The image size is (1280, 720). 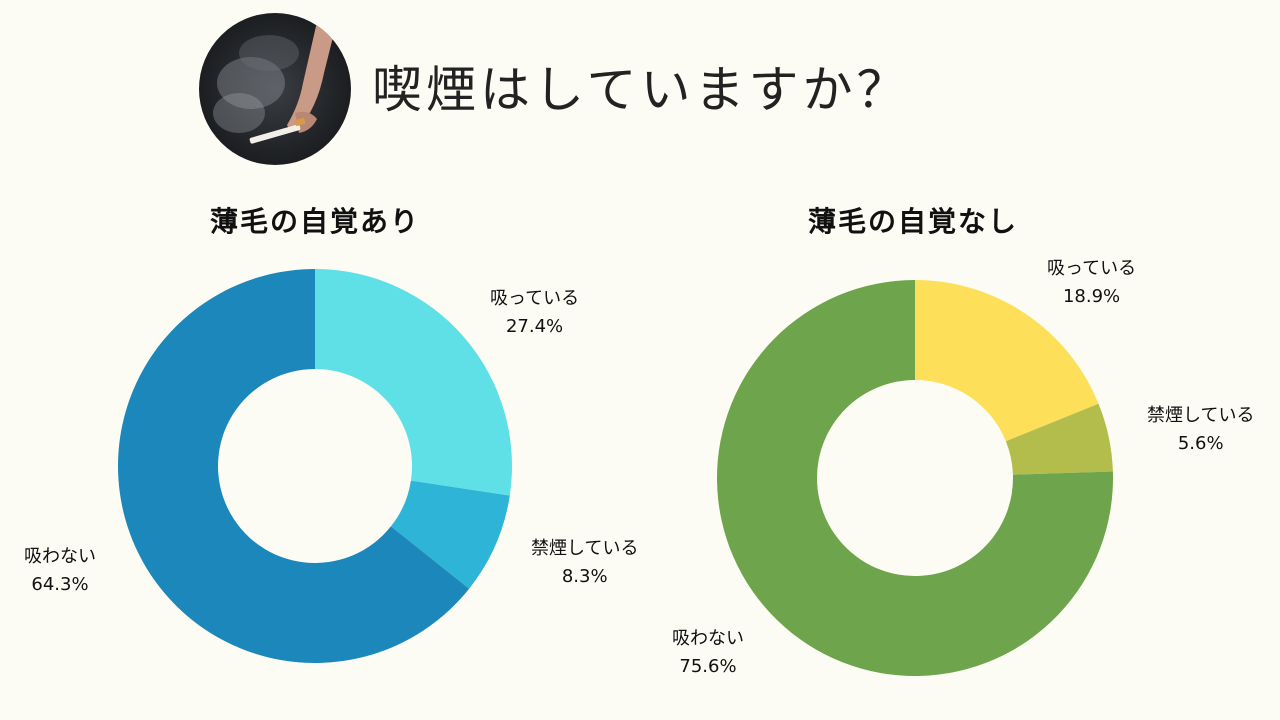 What do you see at coordinates (314, 221) in the screenshot?
I see `chart-title-left: 薄毛の自覚あり` at bounding box center [314, 221].